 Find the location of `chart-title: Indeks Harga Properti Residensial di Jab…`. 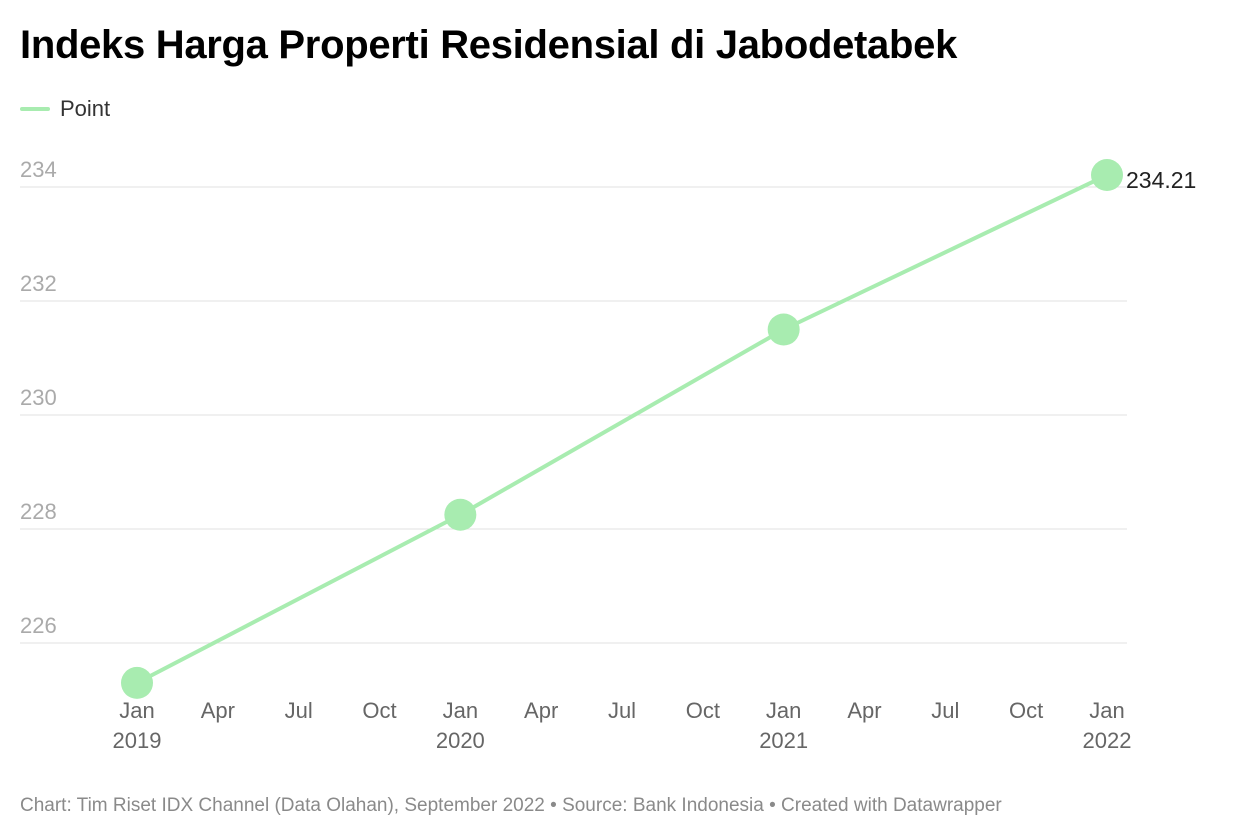

chart-title: Indeks Harga Properti Residensial di Jab… is located at coordinates (489, 45).